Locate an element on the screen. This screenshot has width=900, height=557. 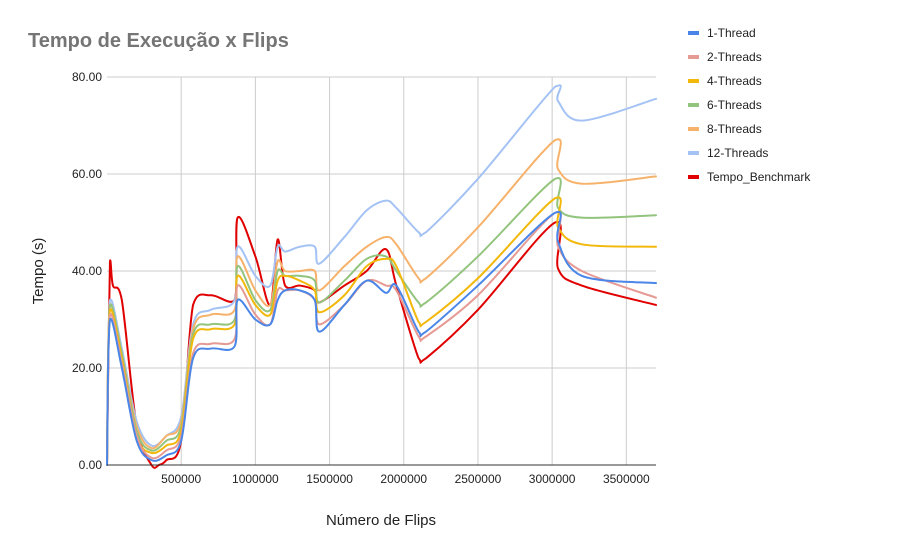
legend-label-8-threads: 8-Threads is located at coordinates (734, 129).